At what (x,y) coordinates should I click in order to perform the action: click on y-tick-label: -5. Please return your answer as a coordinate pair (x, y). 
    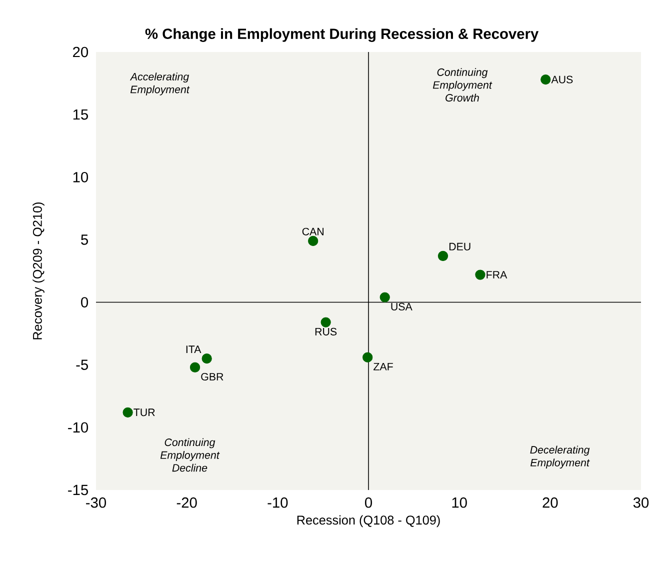
    Looking at the image, I should click on (82, 365).